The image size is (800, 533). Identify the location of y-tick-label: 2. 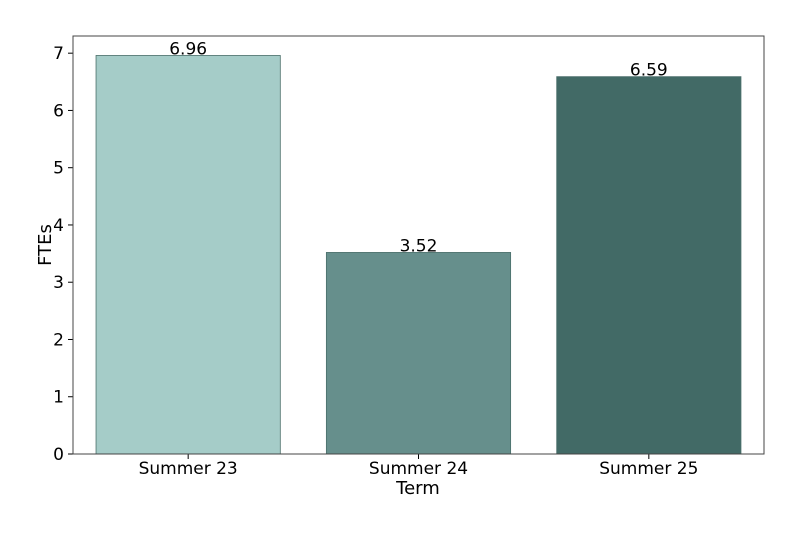
(58, 340).